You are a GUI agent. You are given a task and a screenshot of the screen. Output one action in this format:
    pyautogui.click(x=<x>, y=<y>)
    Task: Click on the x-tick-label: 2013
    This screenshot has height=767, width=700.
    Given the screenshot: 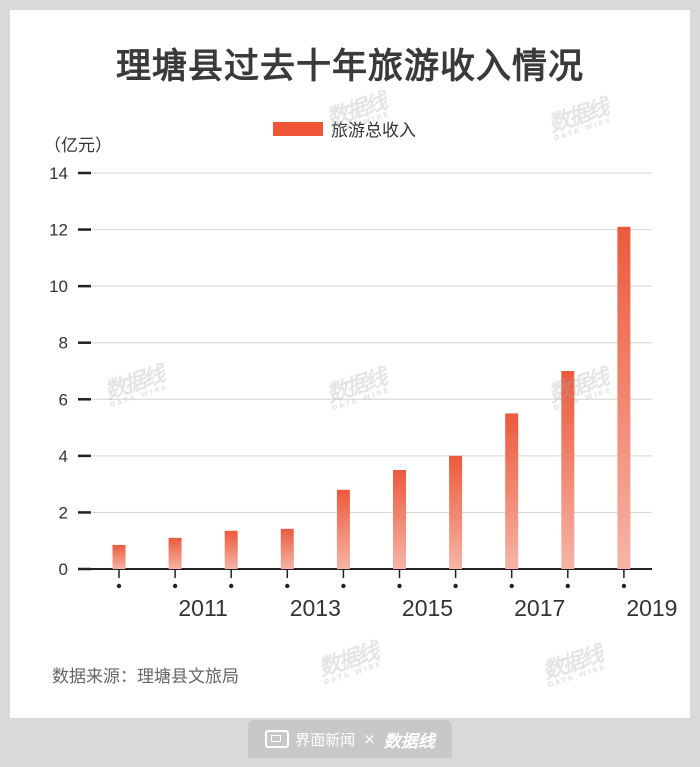 What is the action you would take?
    pyautogui.click(x=315, y=608)
    